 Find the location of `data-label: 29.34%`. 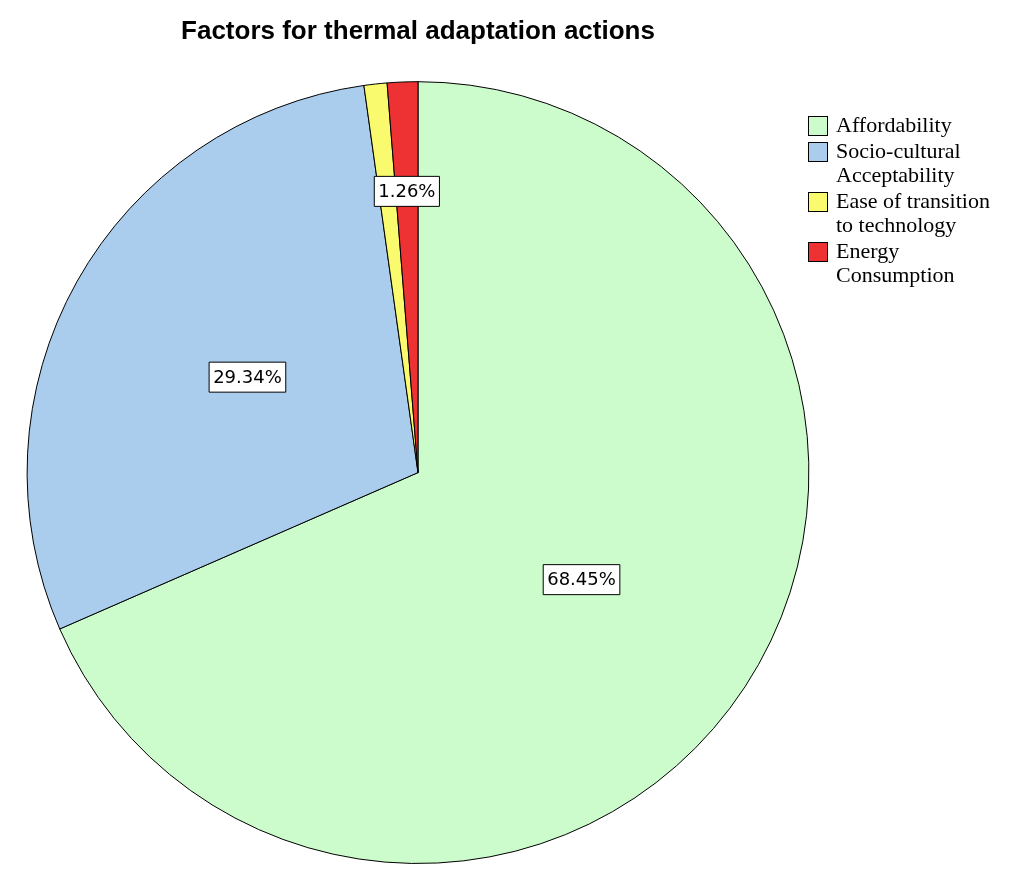

data-label: 29.34% is located at coordinates (247, 376).